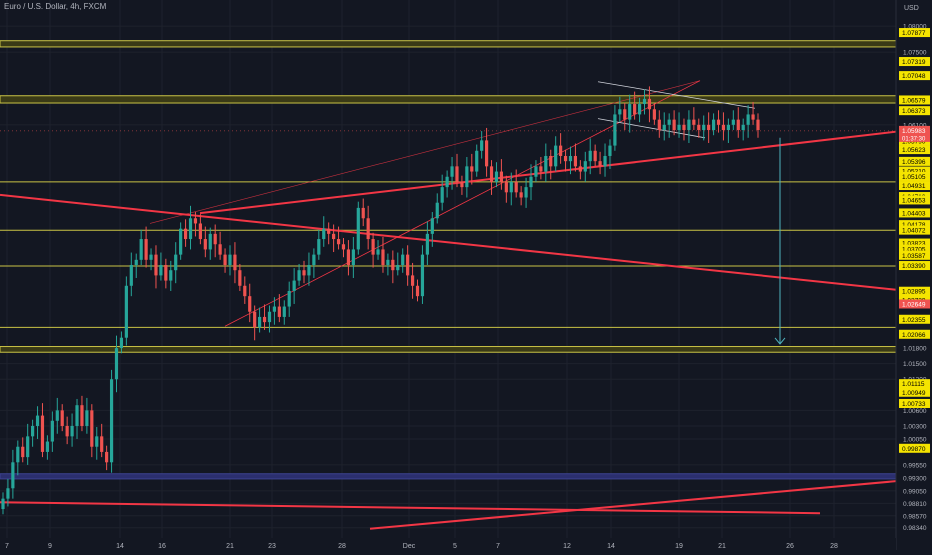  I want to click on bottom-flat-line, so click(410, 508).